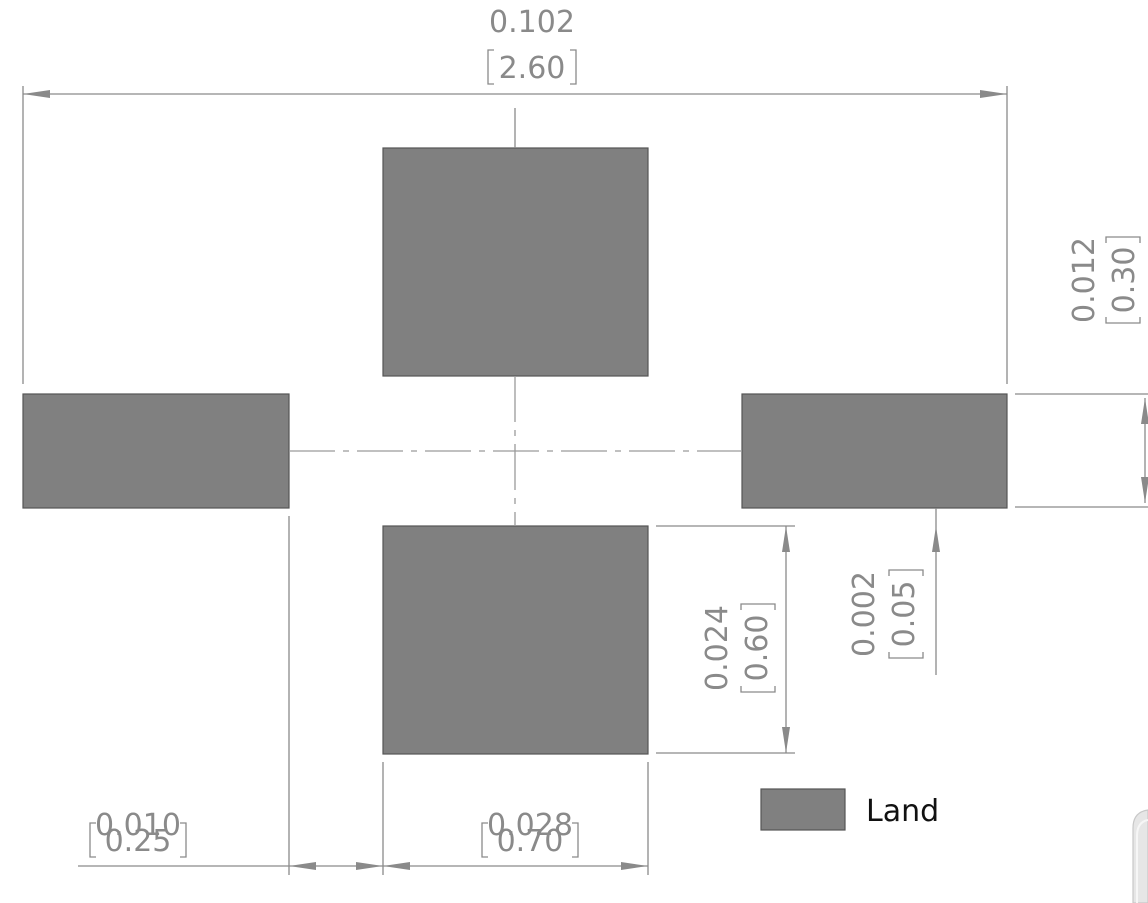 The height and width of the screenshot is (903, 1148). What do you see at coordinates (864, 614) in the screenshot?
I see `dim-pad-offset-inch: 0.002` at bounding box center [864, 614].